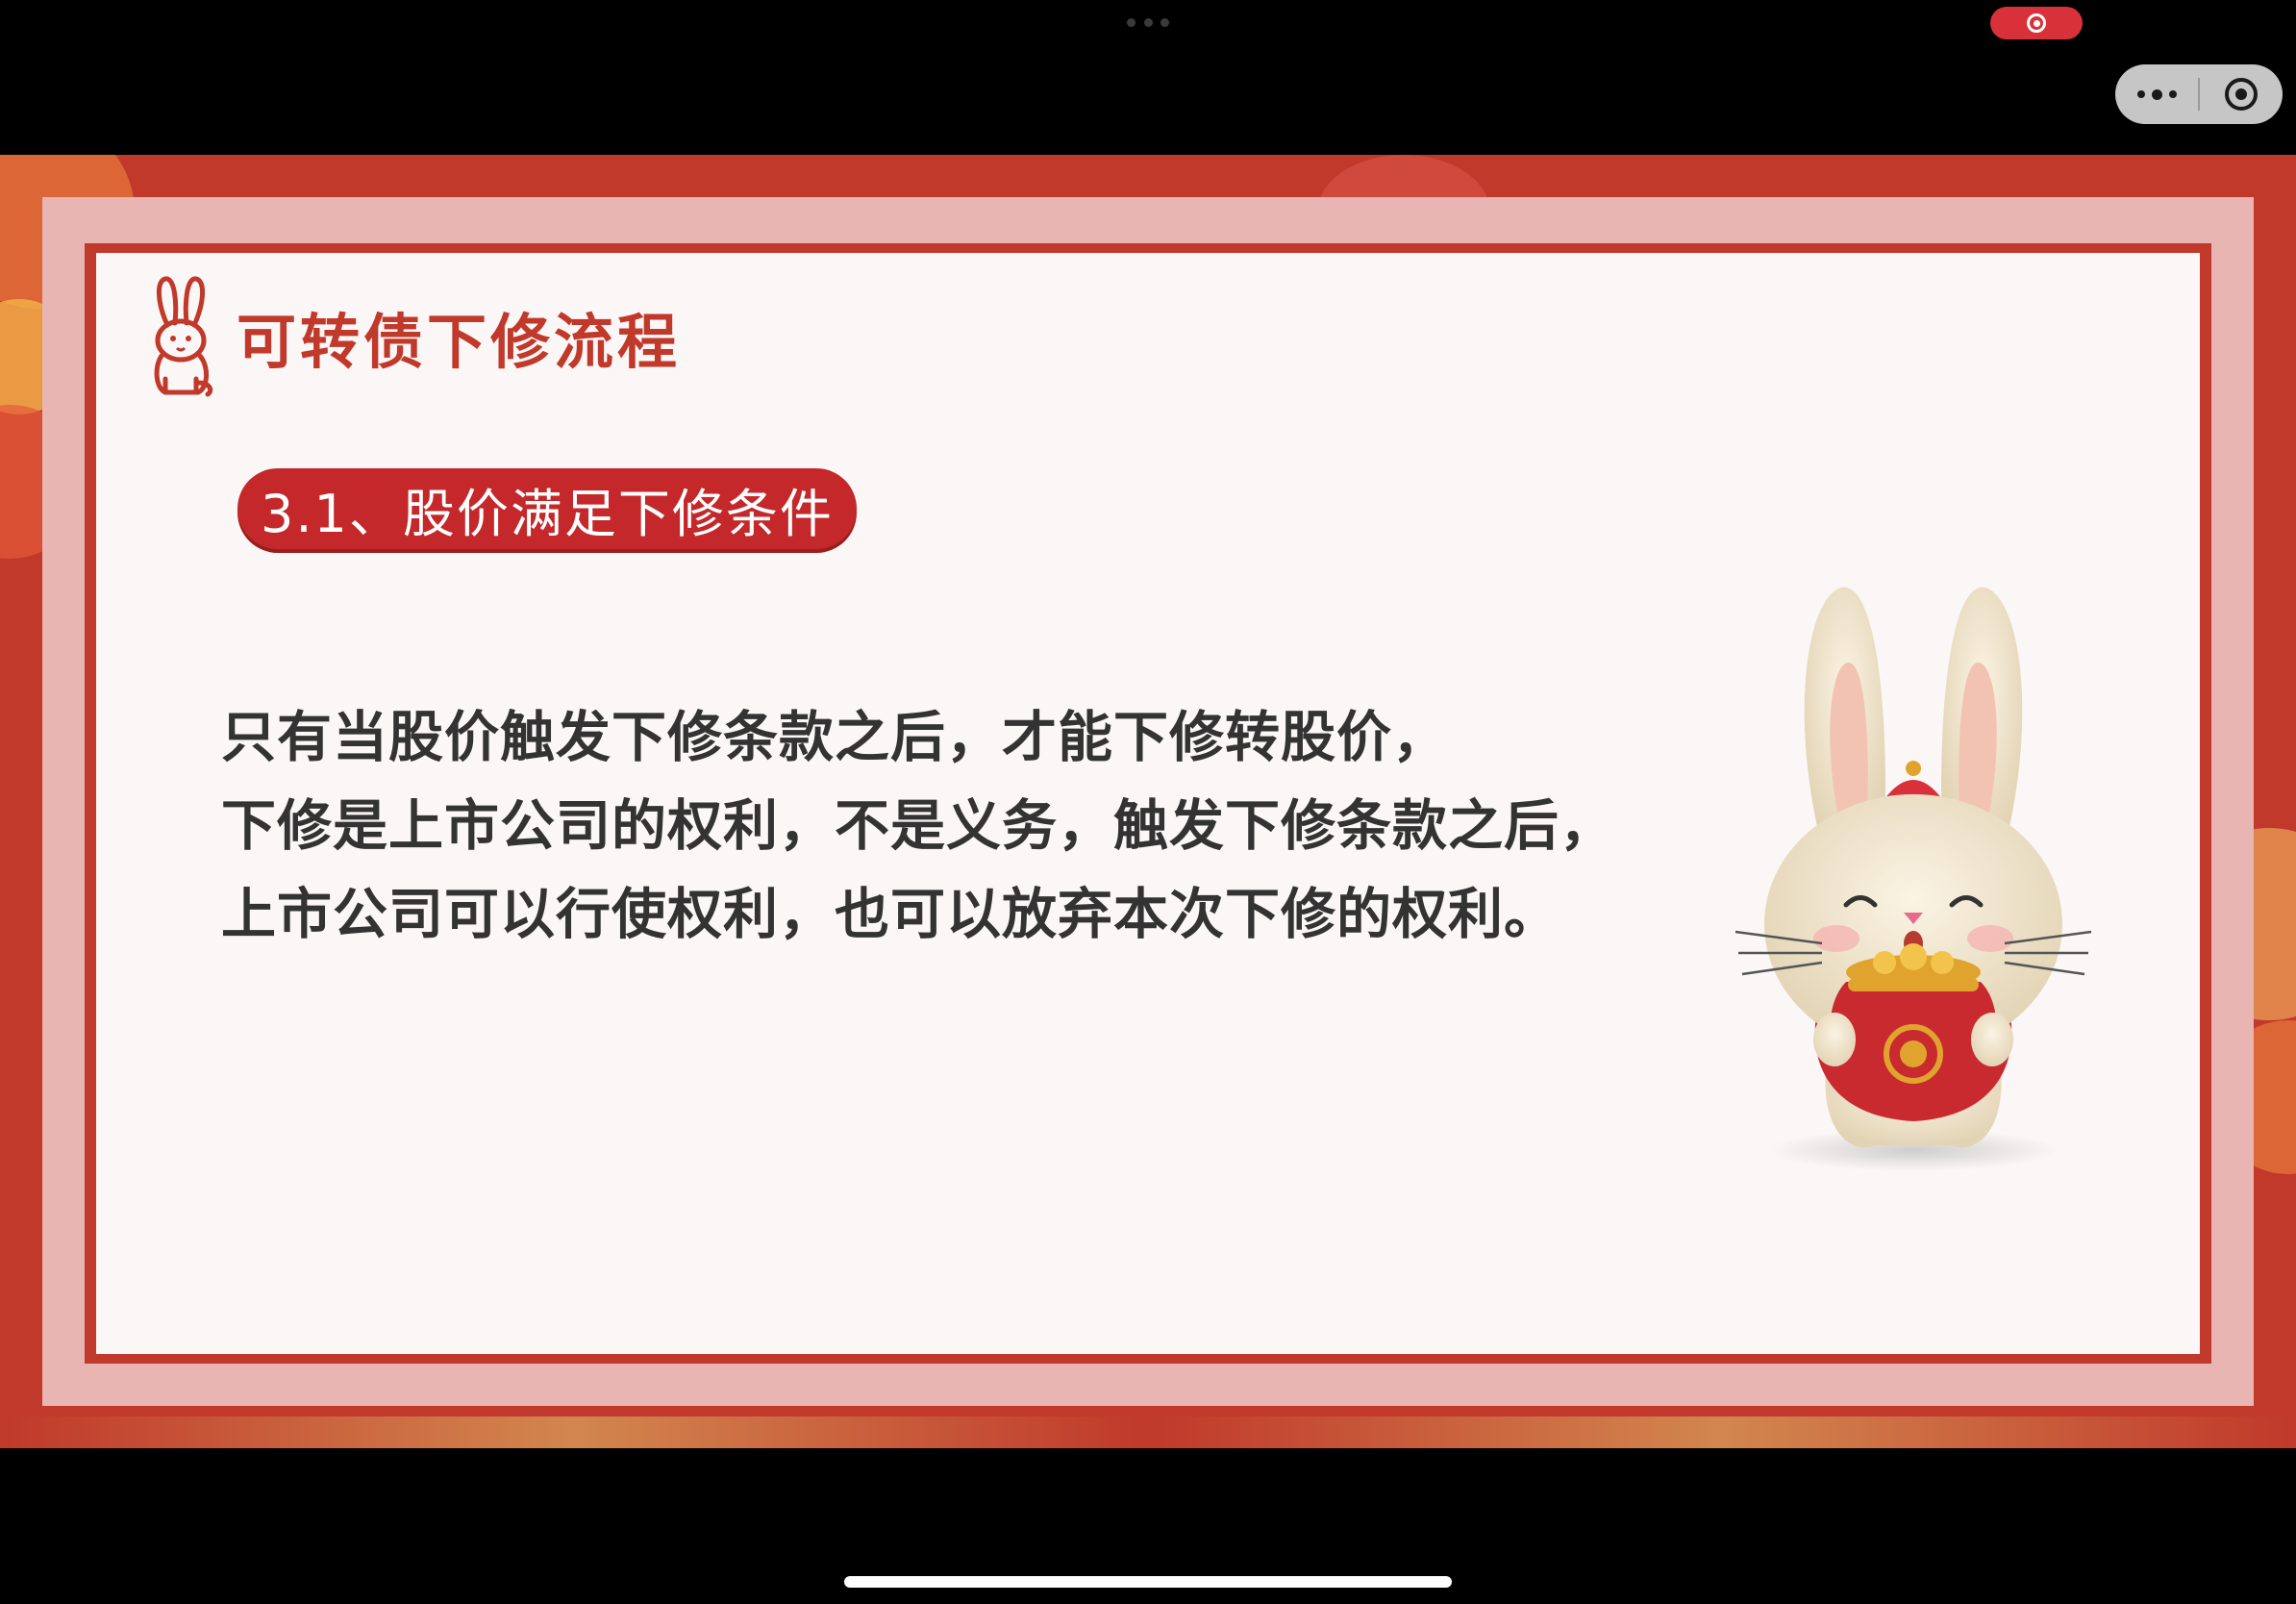 The image size is (2296, 1604). I want to click on close-target-icon, so click(2241, 94).